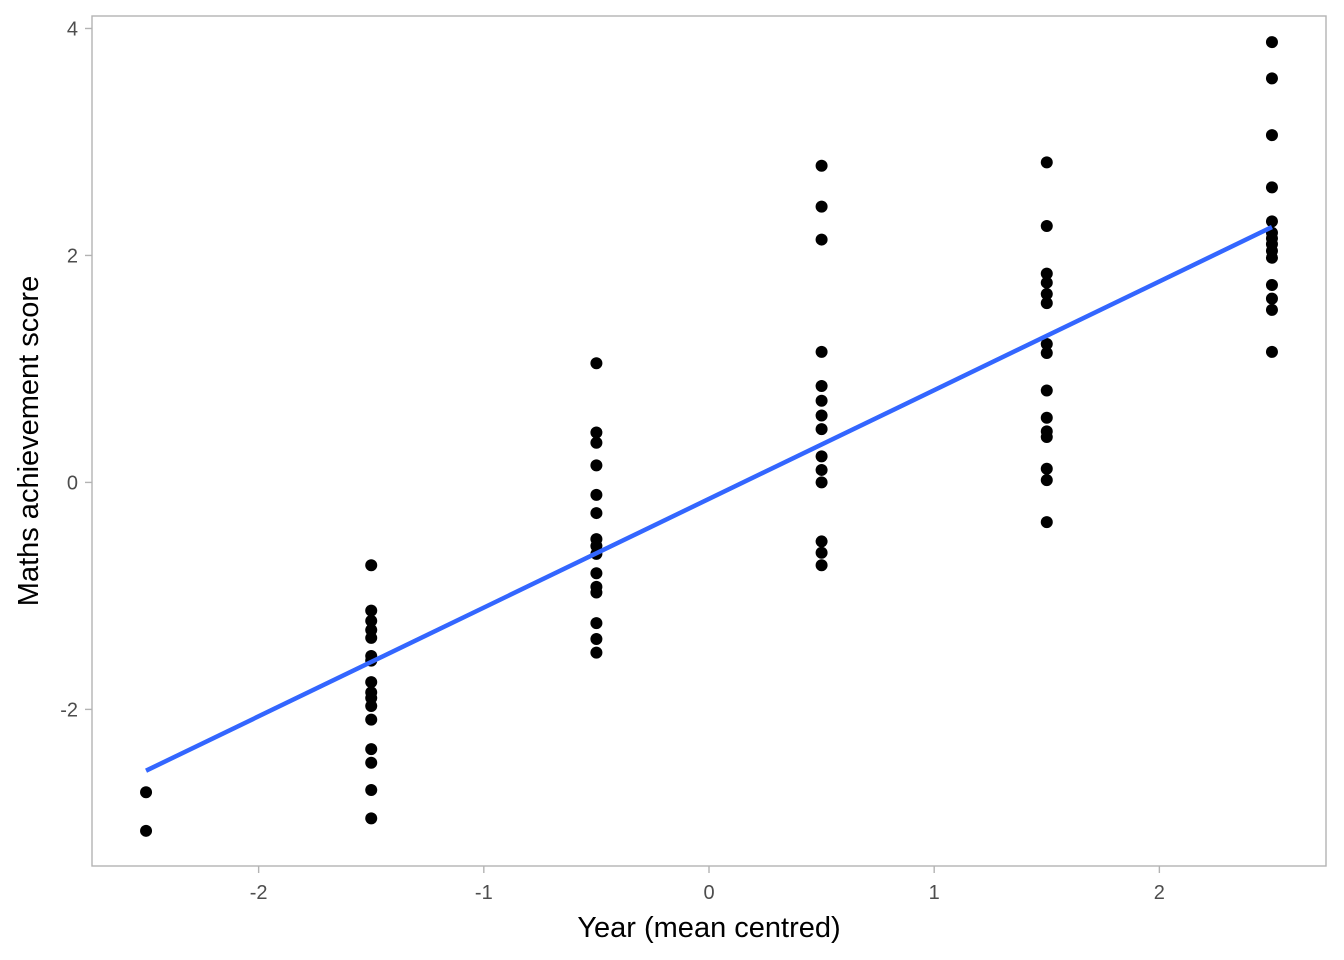 The image size is (1344, 960). I want to click on y-tick-label: -2, so click(69, 710).